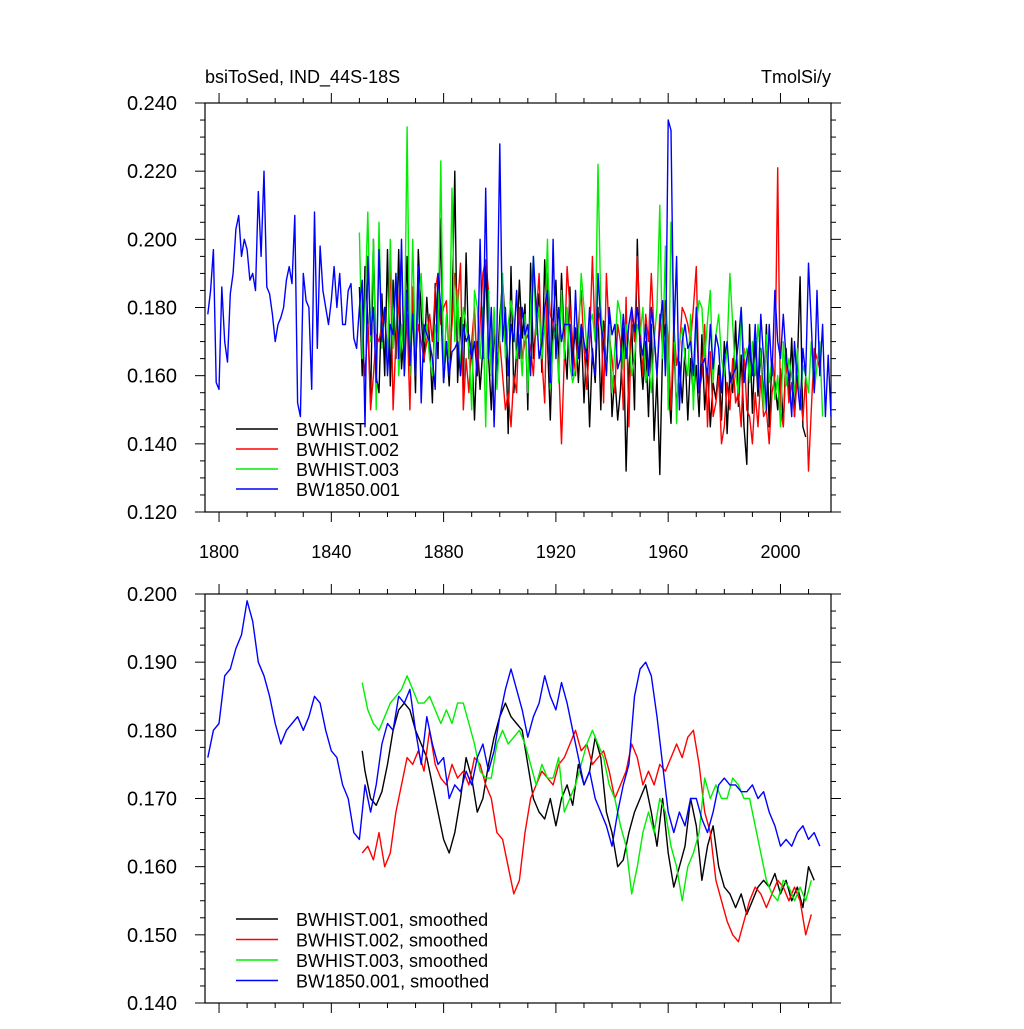  What do you see at coordinates (556, 552) in the screenshot?
I see `x-tick-label: 1920` at bounding box center [556, 552].